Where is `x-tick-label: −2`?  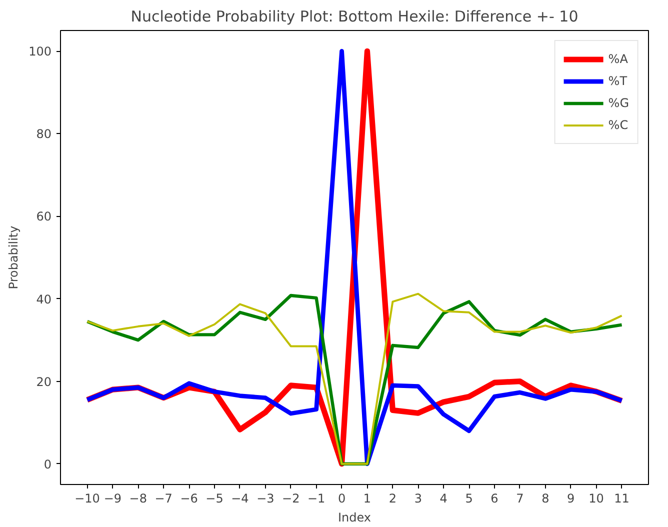
x-tick-label: −2 is located at coordinates (291, 499).